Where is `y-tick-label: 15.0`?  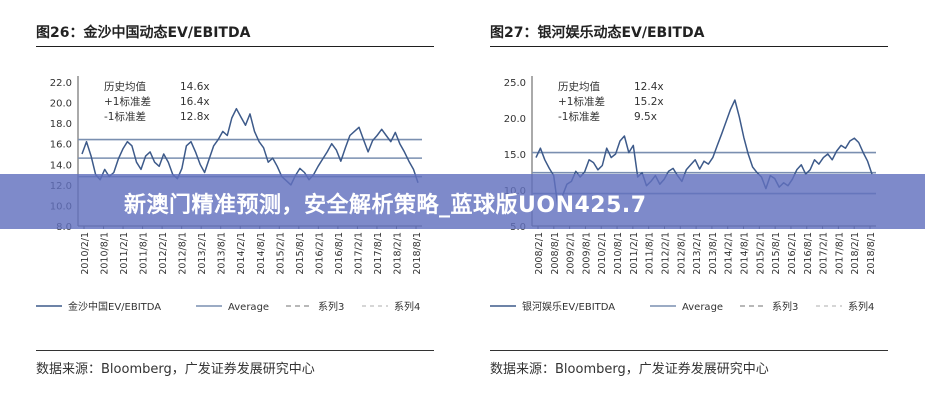
y-tick-label: 15.0 is located at coordinates (515, 155).